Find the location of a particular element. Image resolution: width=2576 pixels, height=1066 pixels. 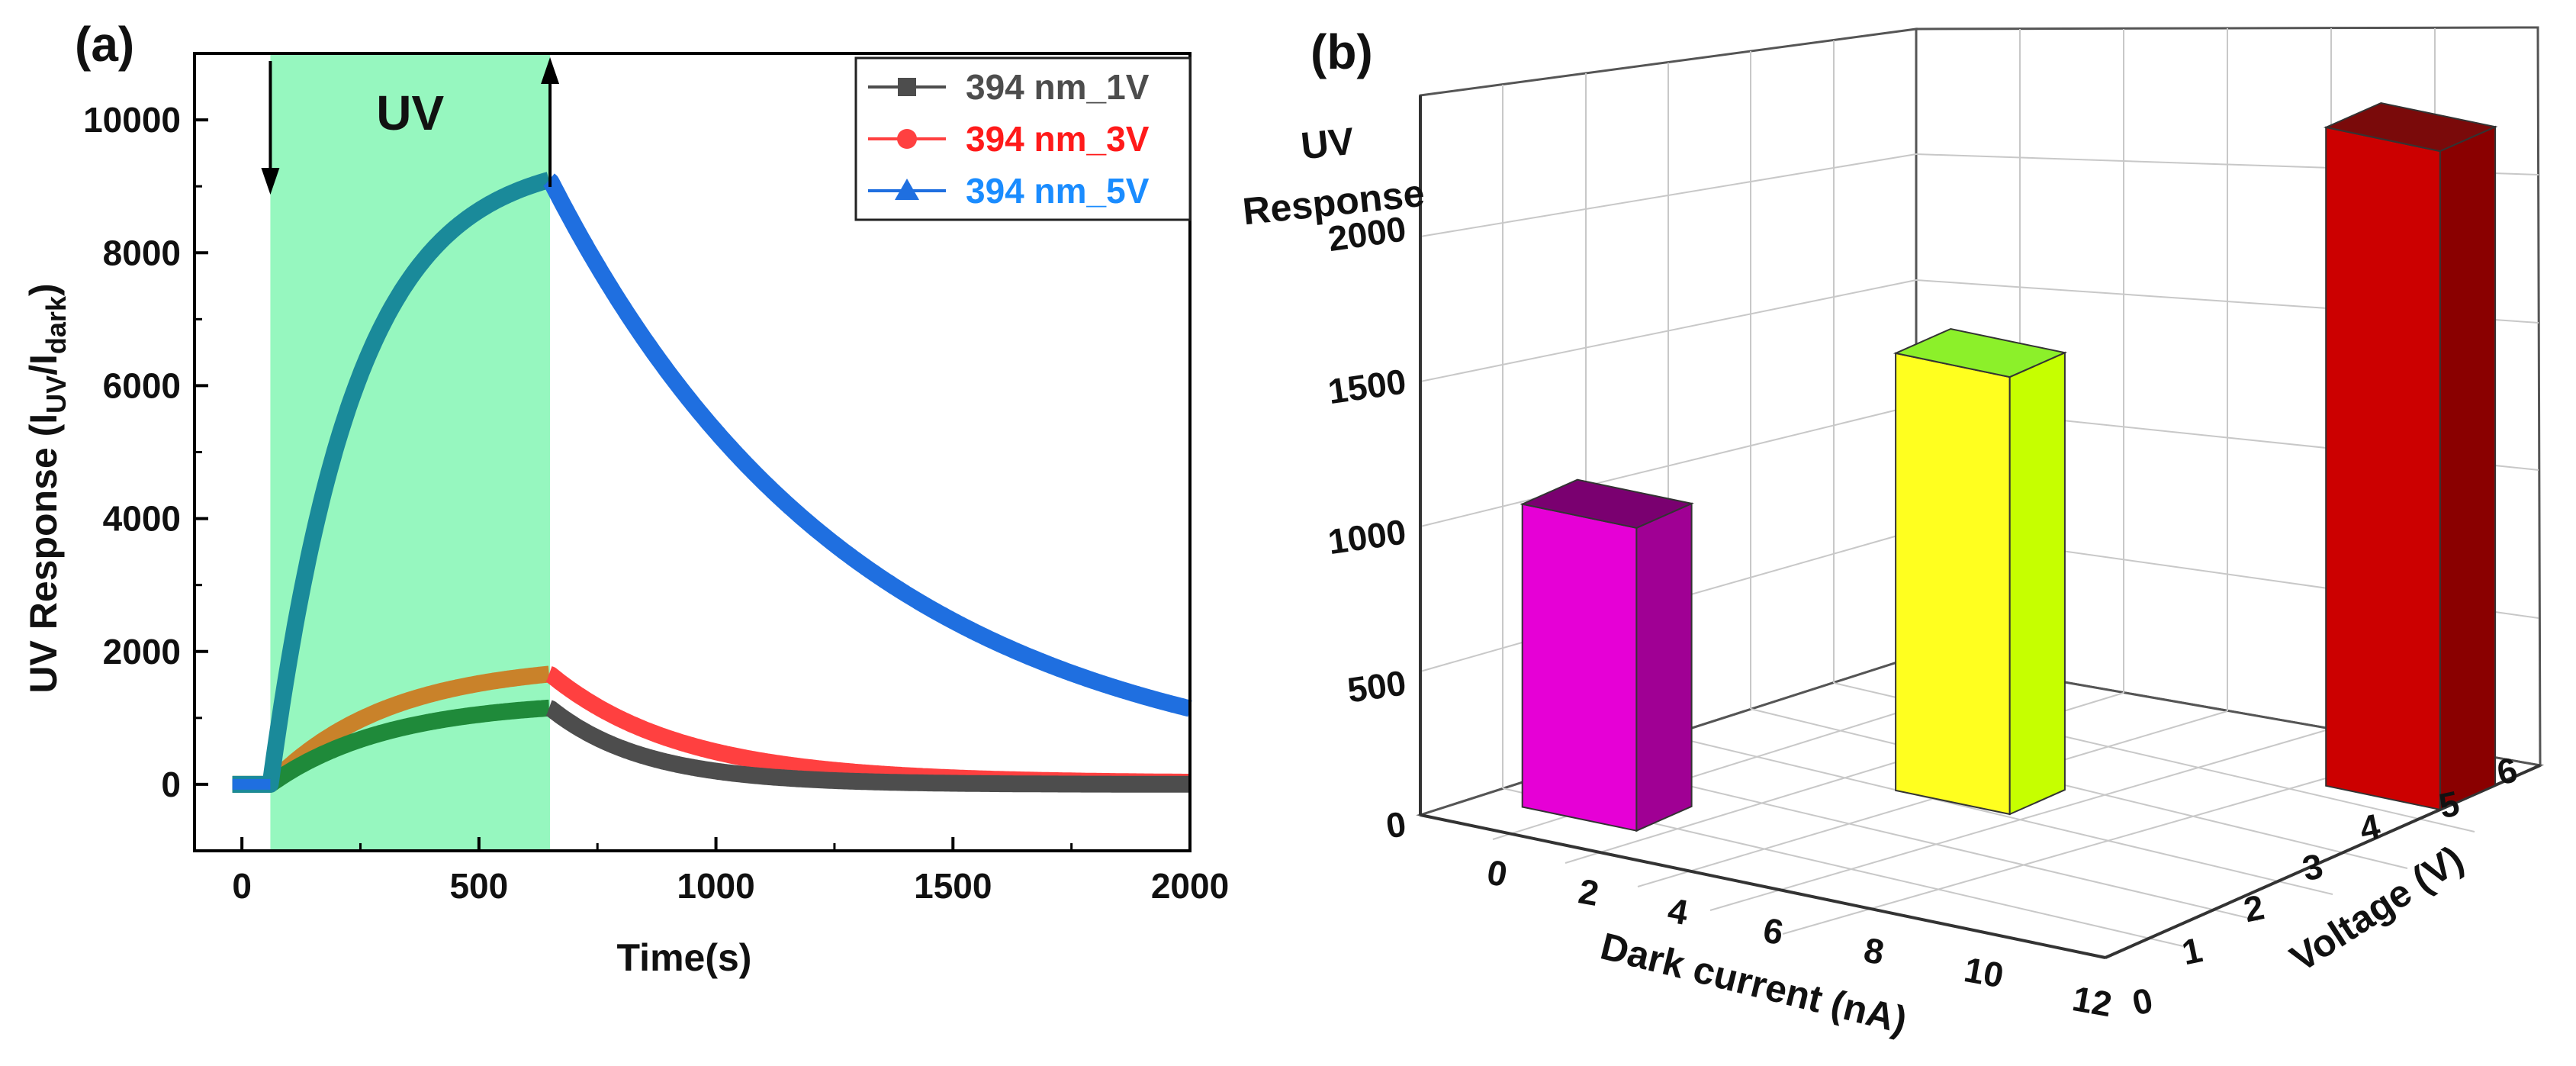

panel-b-z-ticks: 0 500 1000 1500 2000 is located at coordinates (1367, 526).